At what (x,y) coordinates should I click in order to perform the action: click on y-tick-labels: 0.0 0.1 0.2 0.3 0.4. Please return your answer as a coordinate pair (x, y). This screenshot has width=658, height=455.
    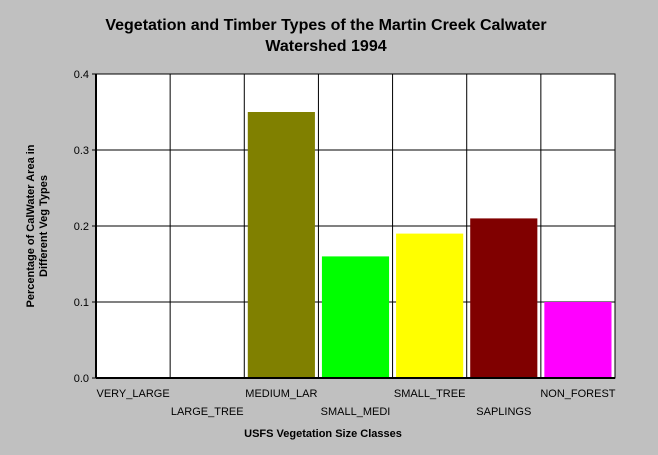
    Looking at the image, I should click on (81, 227).